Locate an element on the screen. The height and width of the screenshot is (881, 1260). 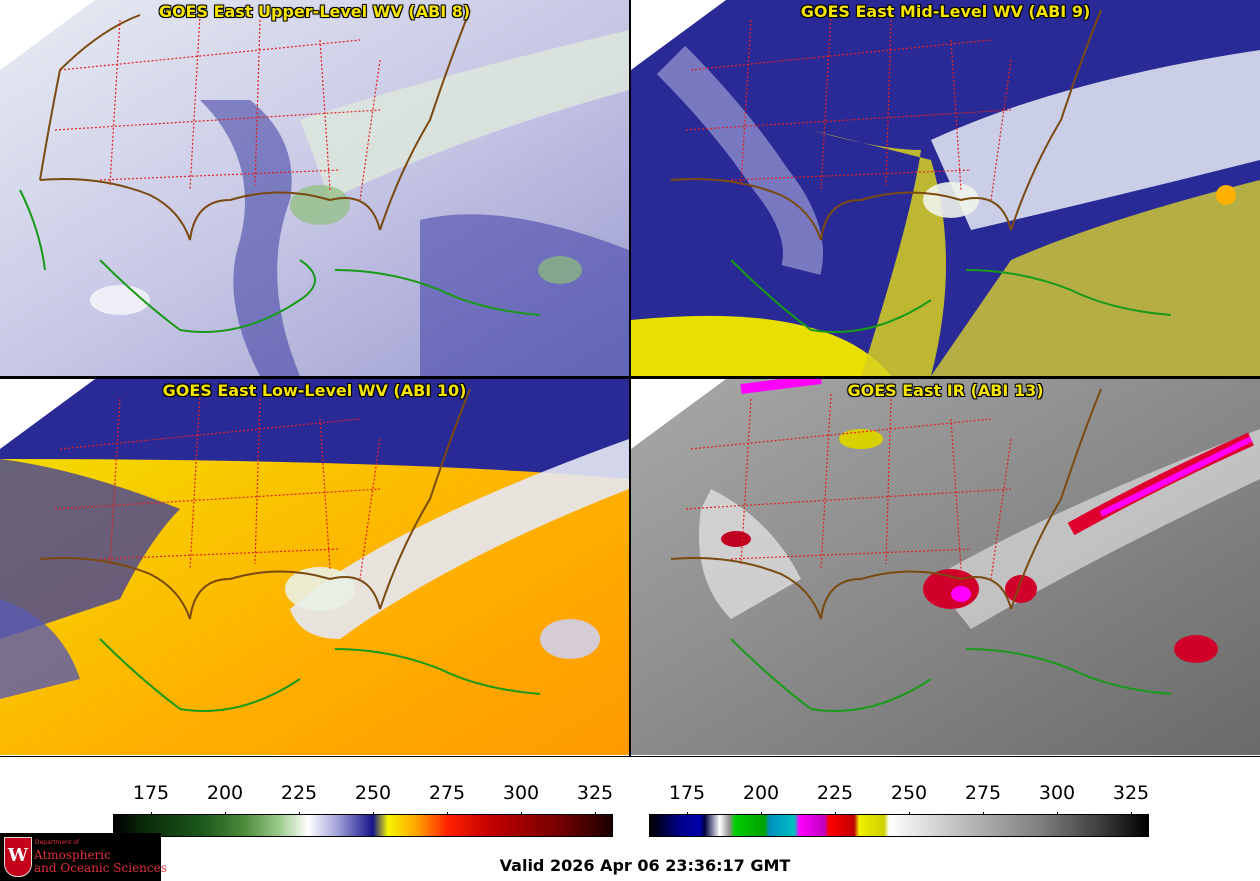
panel-title: GOES East Mid-Level WV (ABI 9) is located at coordinates (945, 11).